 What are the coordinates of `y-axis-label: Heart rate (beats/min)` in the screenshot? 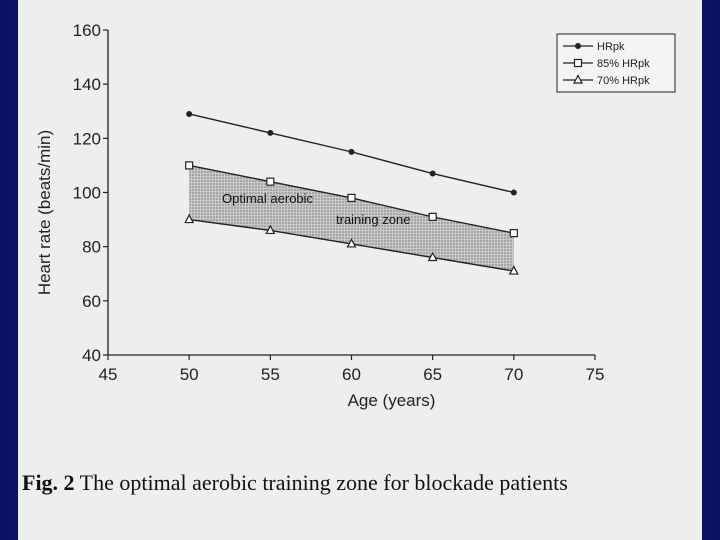 It's located at (44, 212).